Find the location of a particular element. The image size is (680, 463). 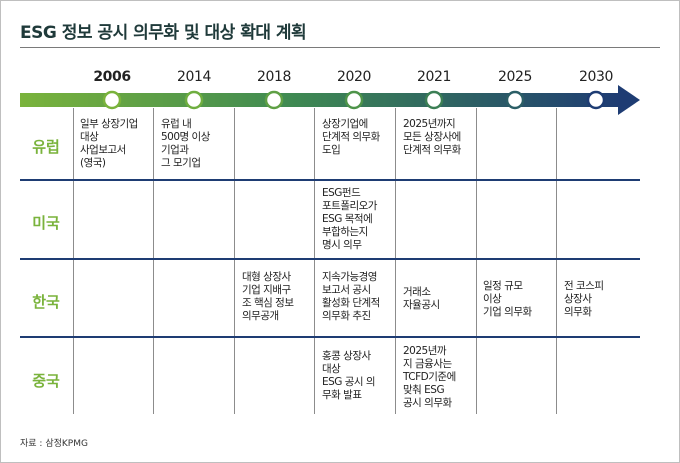

year-label-2025: 2025 is located at coordinates (515, 77).